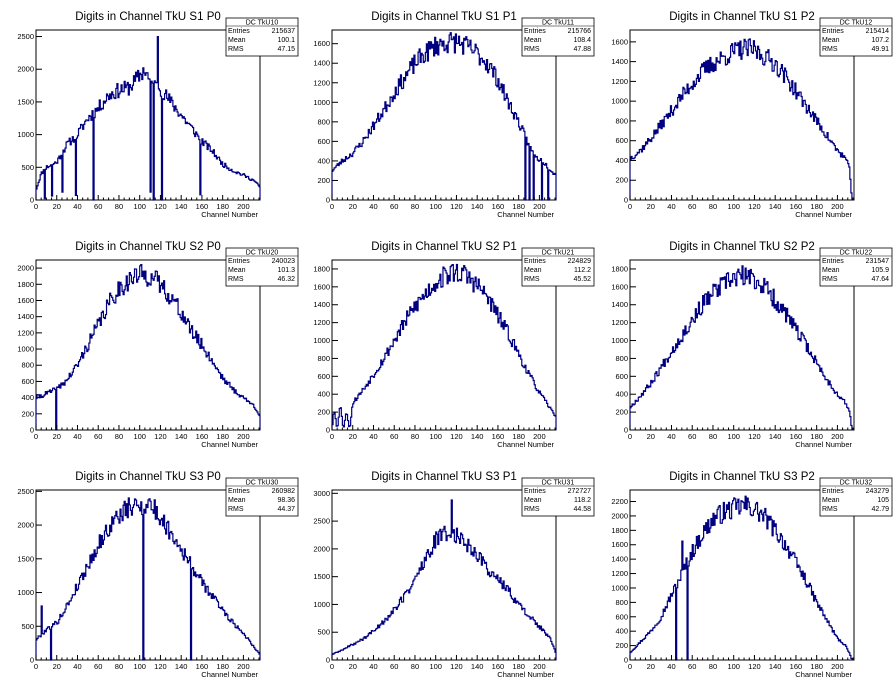  I want to click on y-tick-label: 1500, so click(321, 576).